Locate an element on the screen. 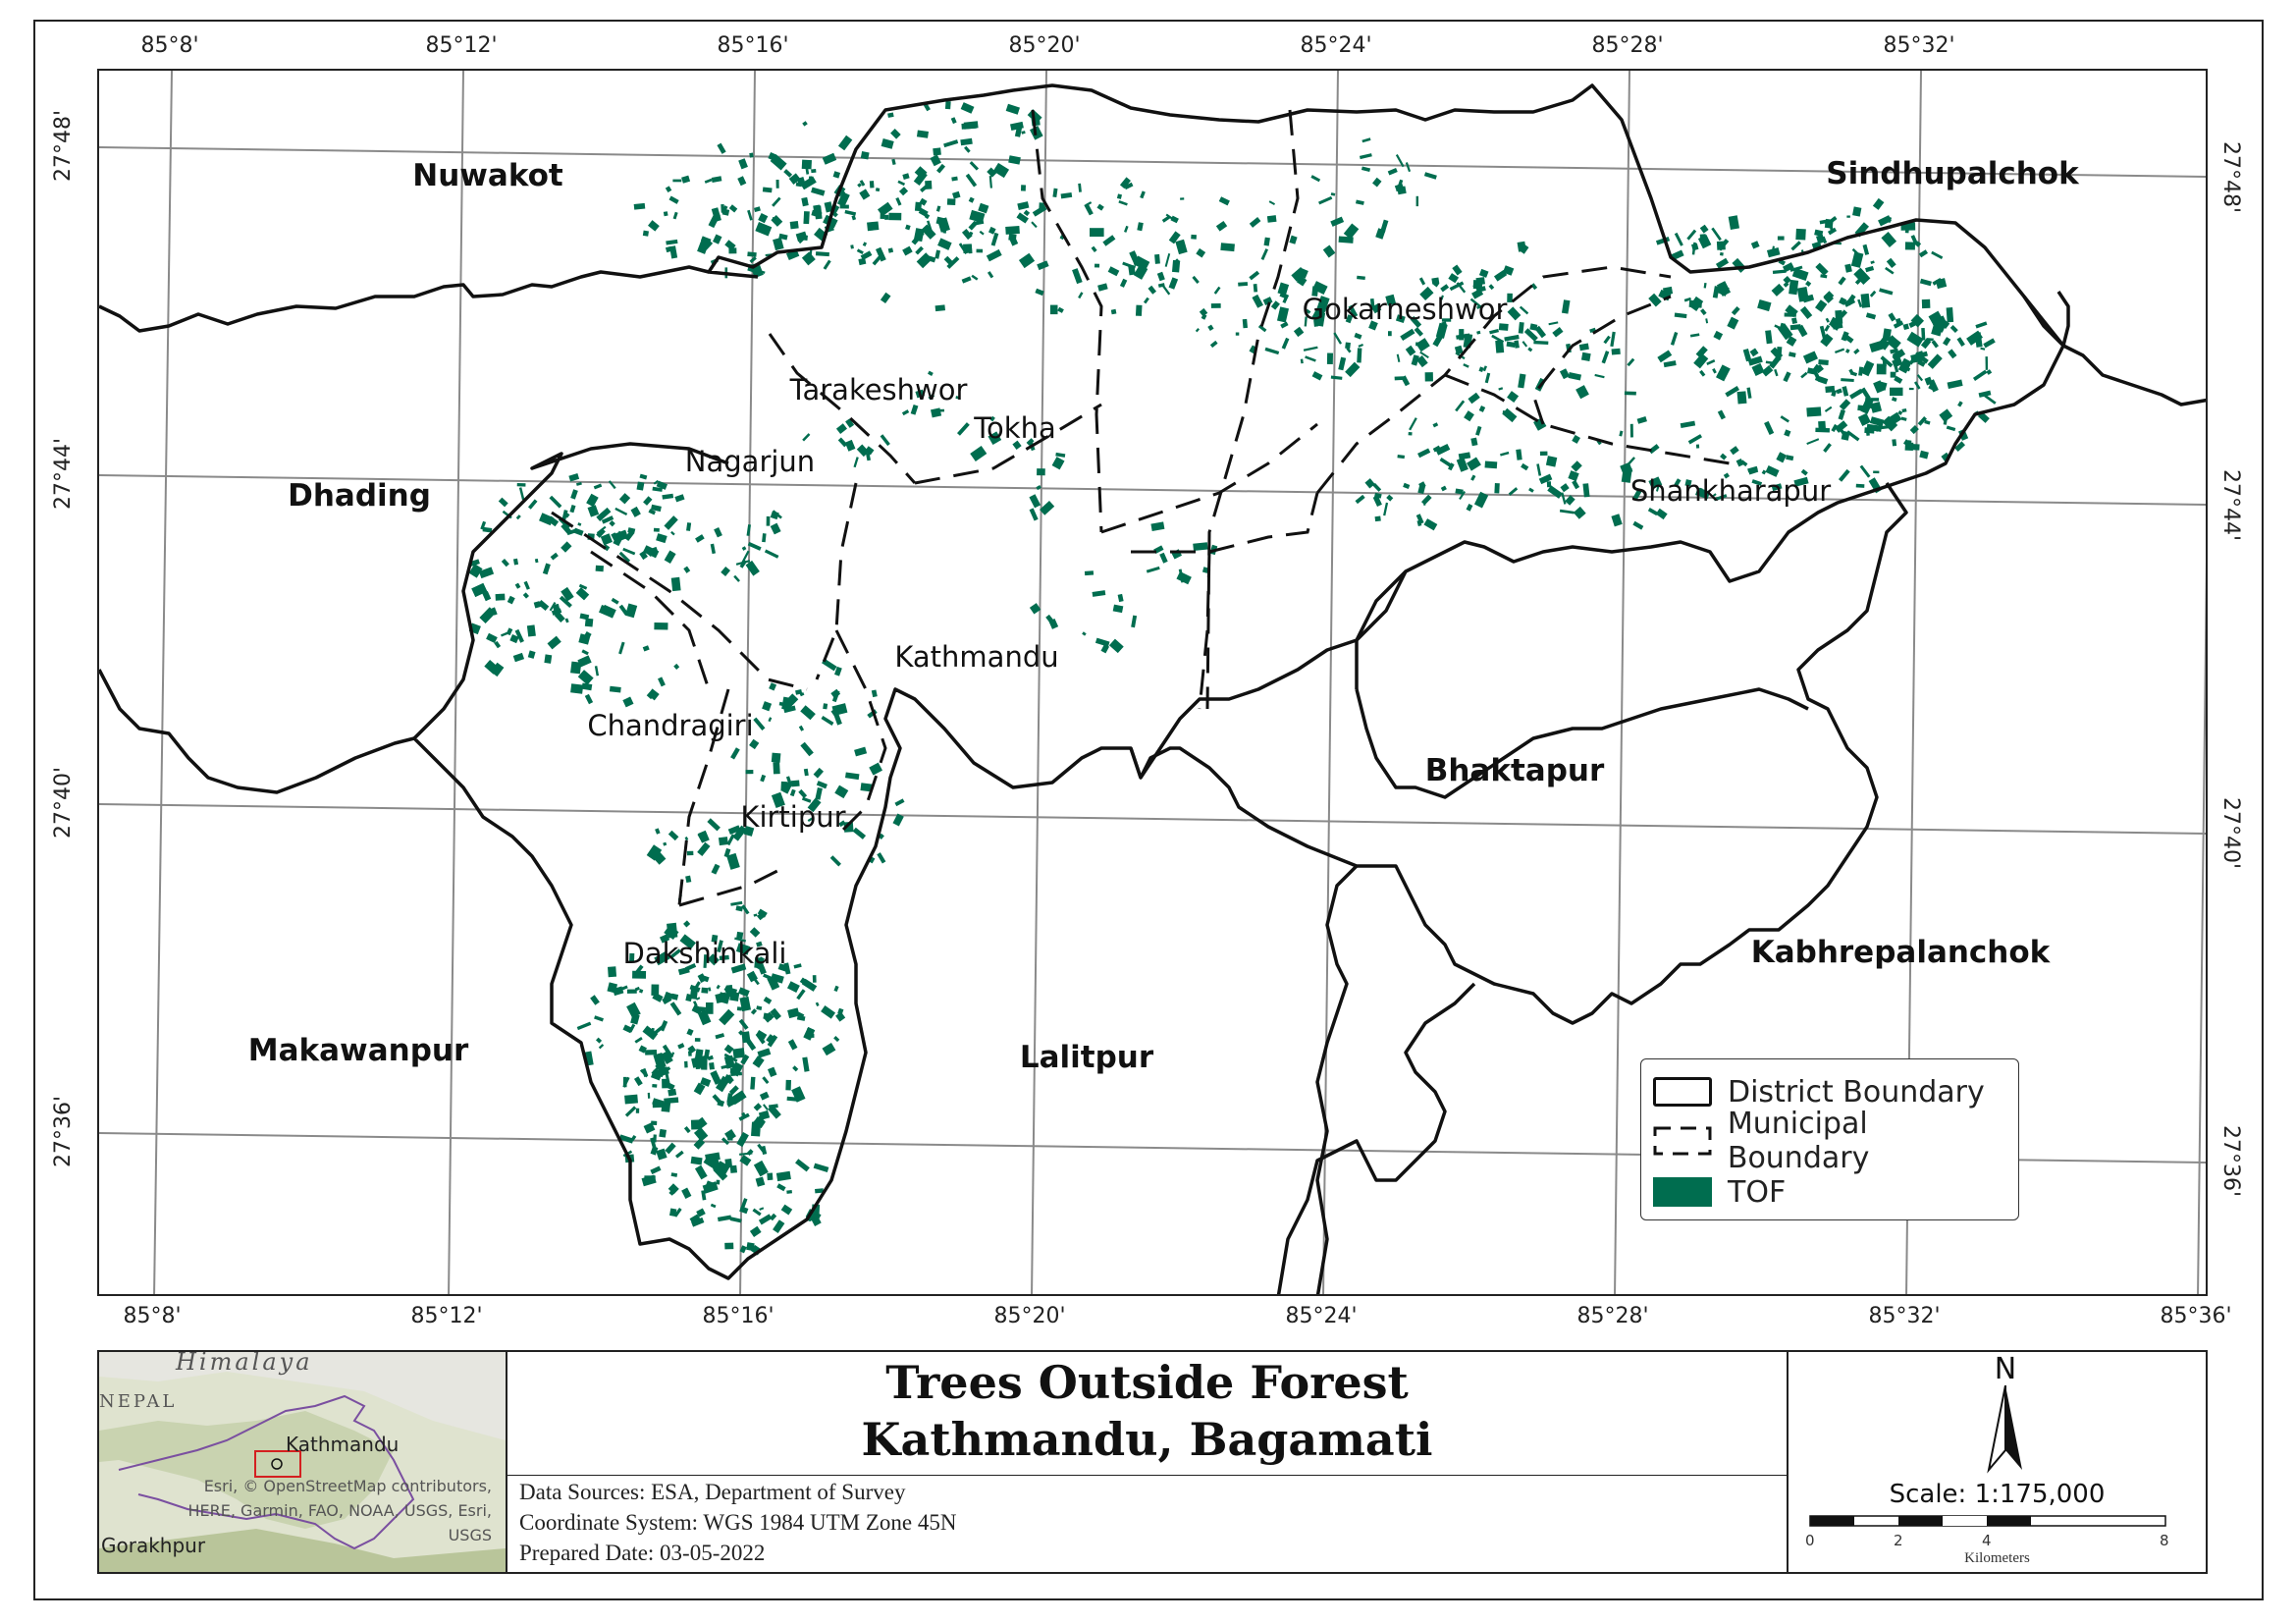 The width and height of the screenshot is (2296, 1624). prepared-date-text: Prepared Date: 03-05-2022 is located at coordinates (642, 1553).